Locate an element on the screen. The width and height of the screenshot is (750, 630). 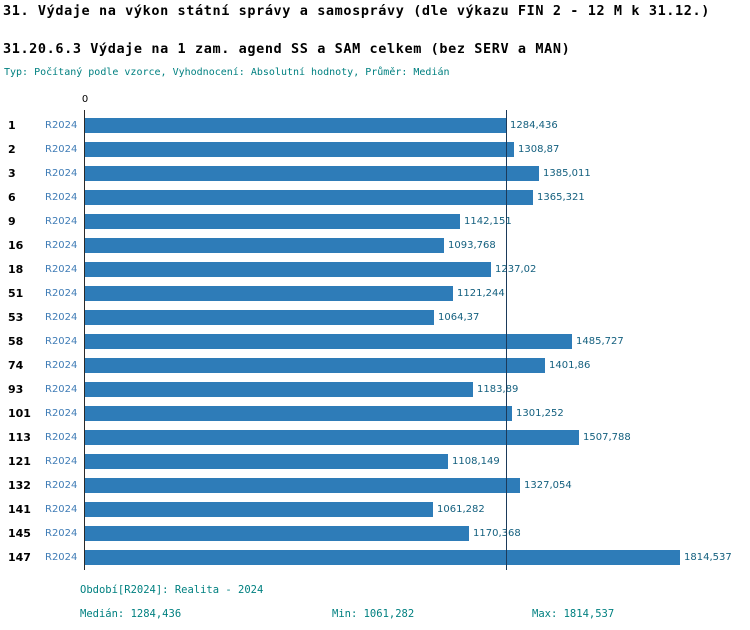
value-label: 1485,727 is located at coordinates (600, 341).